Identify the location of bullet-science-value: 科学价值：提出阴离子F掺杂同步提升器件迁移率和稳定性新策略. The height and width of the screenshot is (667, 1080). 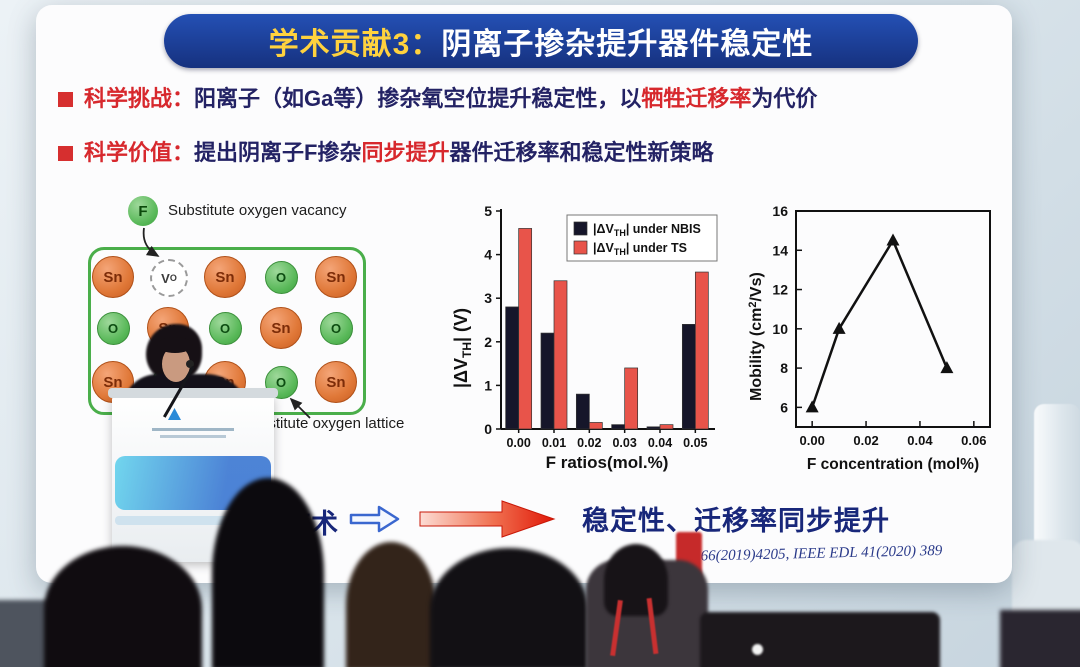
(530, 153).